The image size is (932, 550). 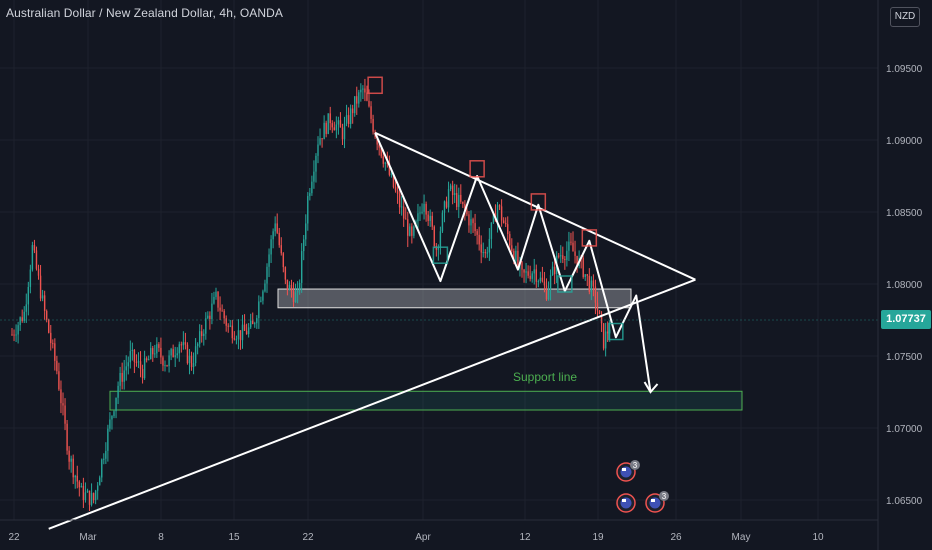 What do you see at coordinates (626, 503) in the screenshot?
I see `nz-flag-icon` at bounding box center [626, 503].